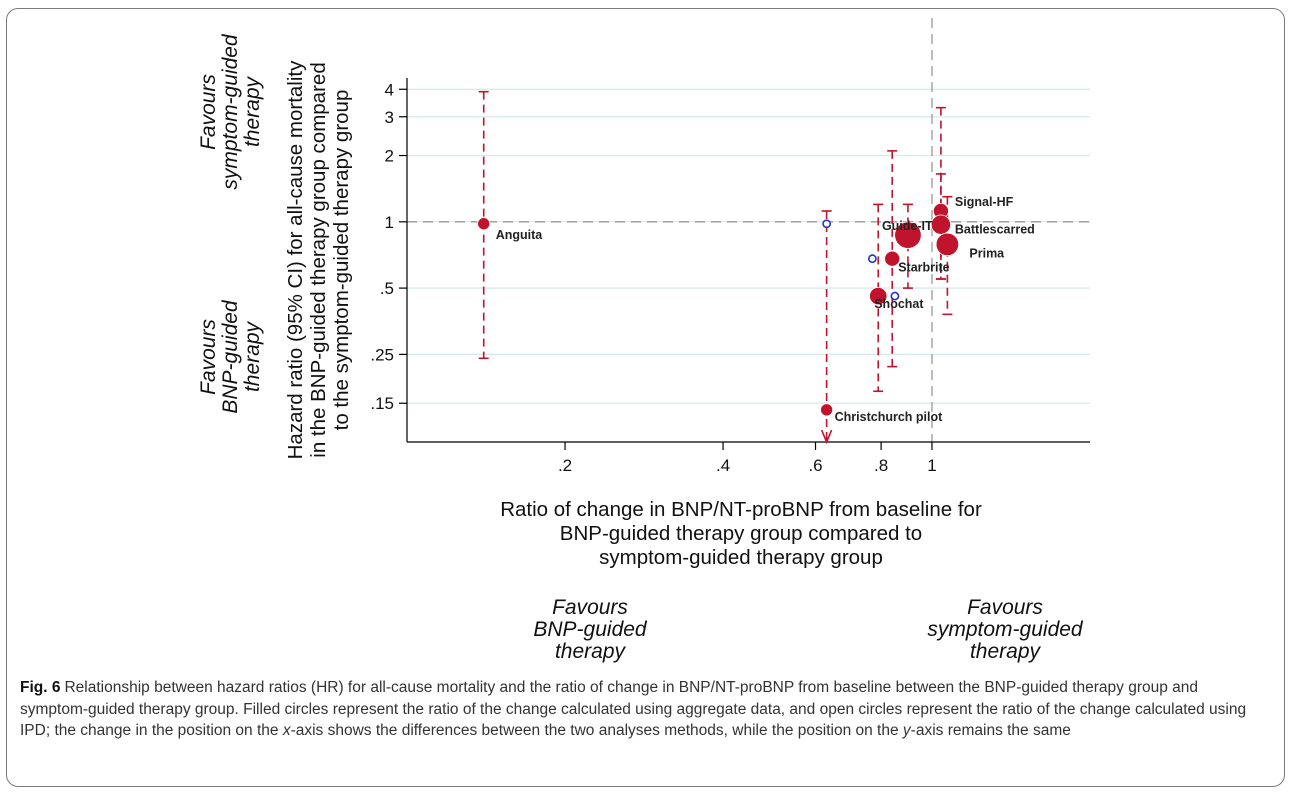 The image size is (1293, 795). What do you see at coordinates (286, 730) in the screenshot?
I see `caption-x-symbol: x` at bounding box center [286, 730].